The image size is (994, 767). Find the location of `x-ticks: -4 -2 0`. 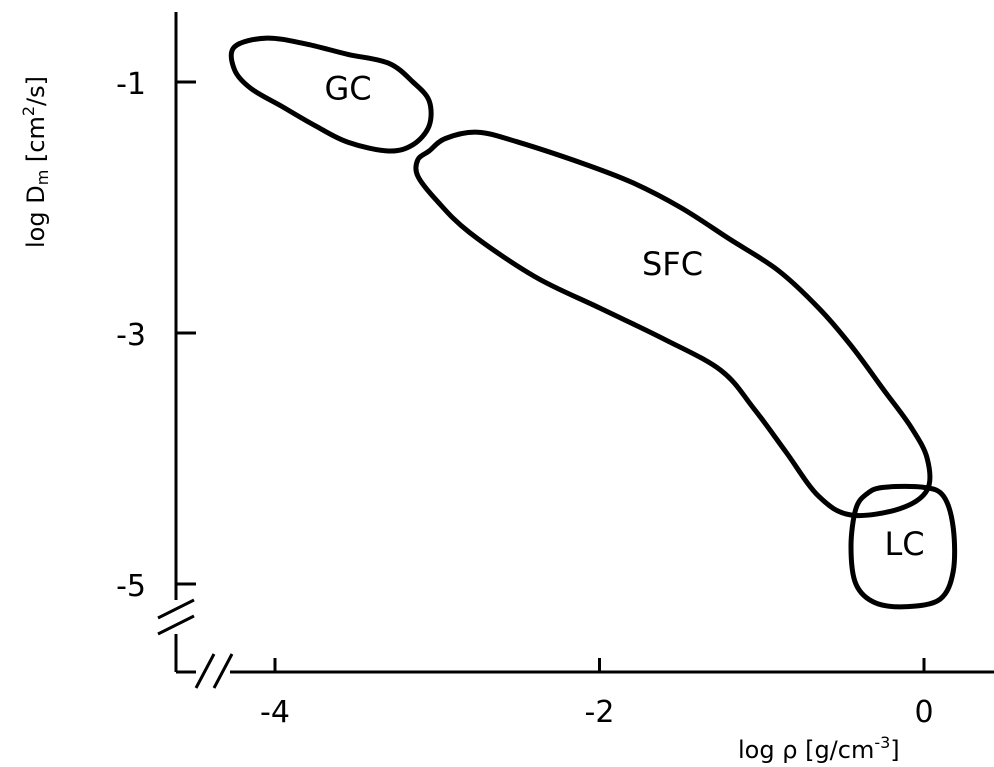

x-ticks: -4 -2 0 is located at coordinates (597, 694).